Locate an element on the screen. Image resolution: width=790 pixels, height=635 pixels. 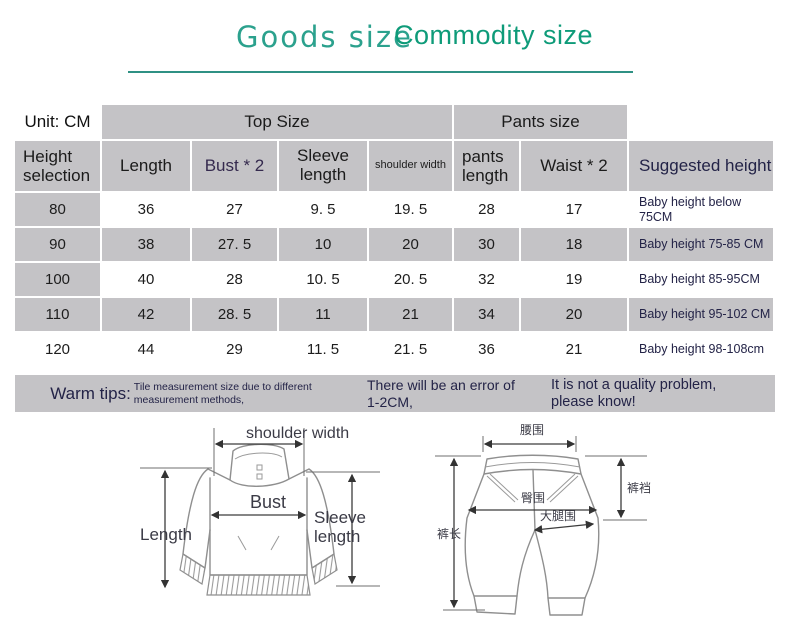
row-80-waist: 17 is located at coordinates (574, 209).